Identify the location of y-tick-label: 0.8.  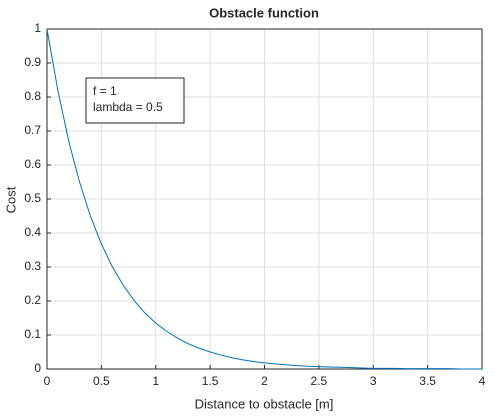
(32, 96).